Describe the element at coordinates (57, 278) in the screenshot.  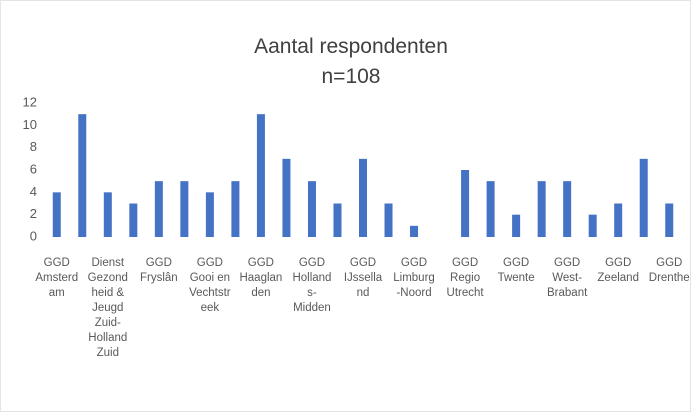
I see `x-tick-label: GGD Amsterdam` at that location.